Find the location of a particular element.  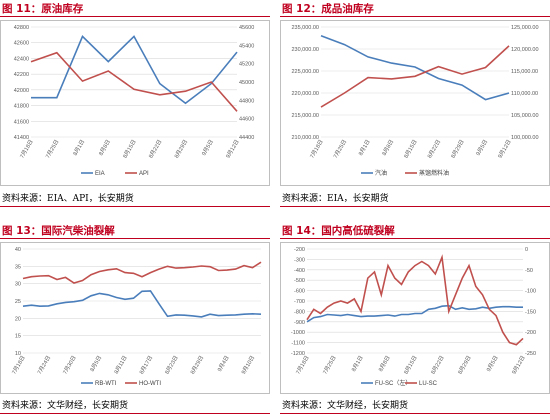

y-tick-label-left: 10 is located at coordinates (18, 354).